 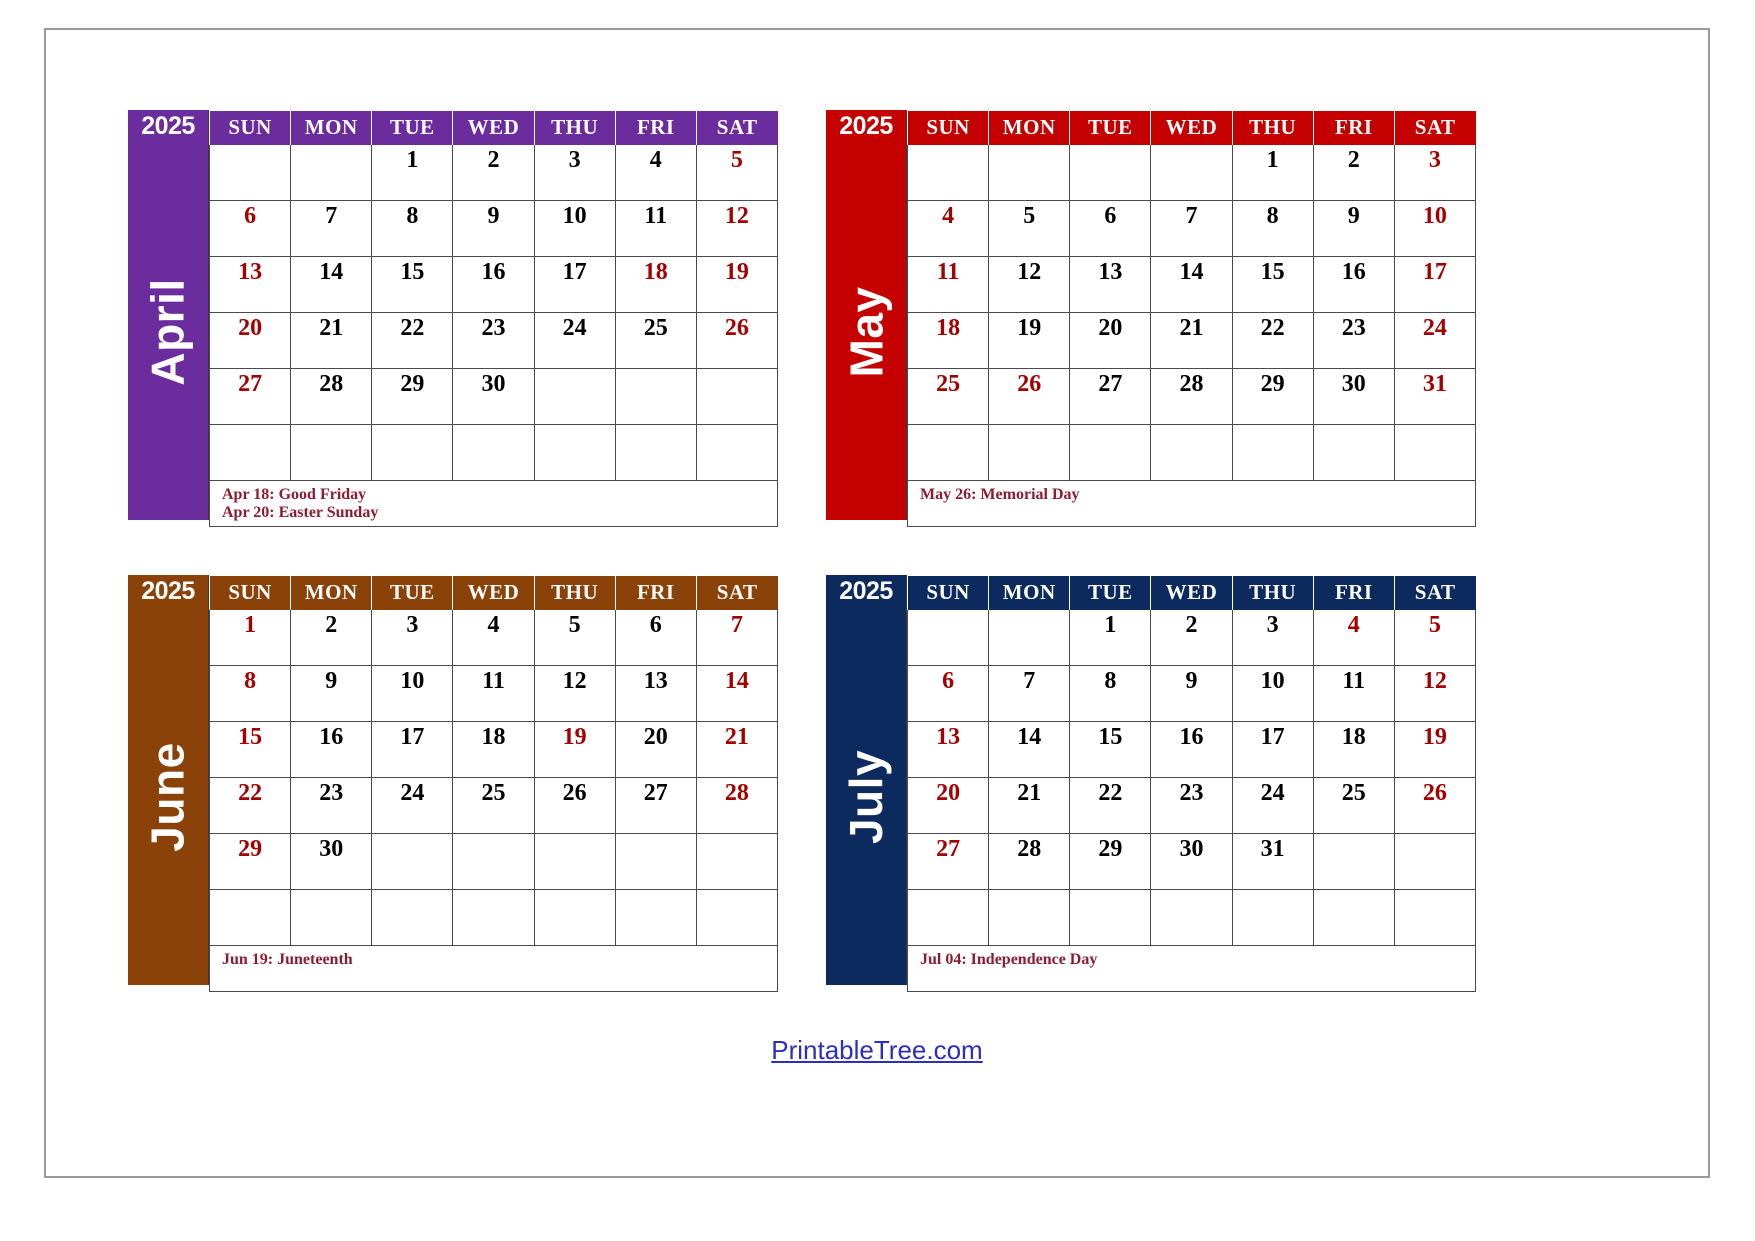 I want to click on day-cell: 11, so click(x=655, y=228).